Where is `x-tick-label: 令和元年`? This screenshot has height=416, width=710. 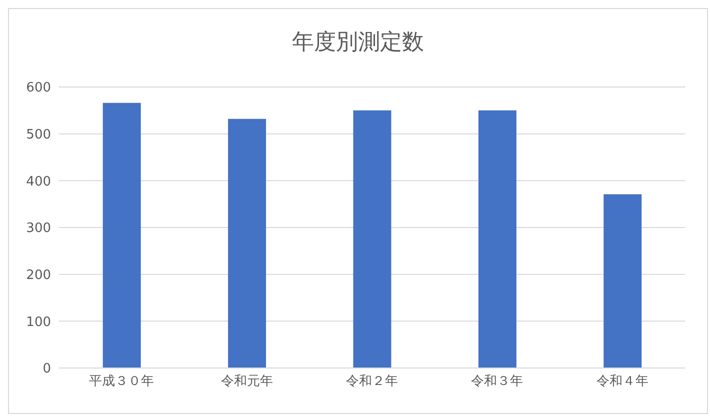 x-tick-label: 令和元年 is located at coordinates (246, 382).